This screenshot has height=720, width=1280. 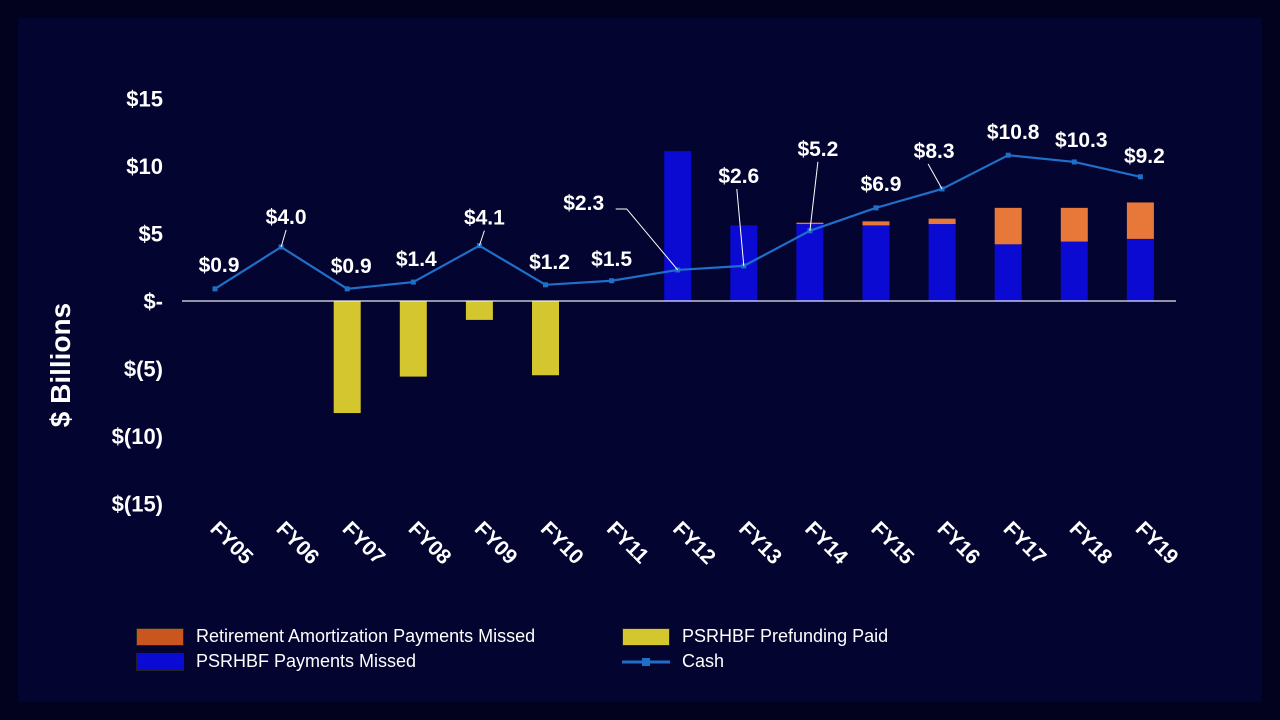 What do you see at coordinates (496, 543) in the screenshot?
I see `x-tick-label: FY09` at bounding box center [496, 543].